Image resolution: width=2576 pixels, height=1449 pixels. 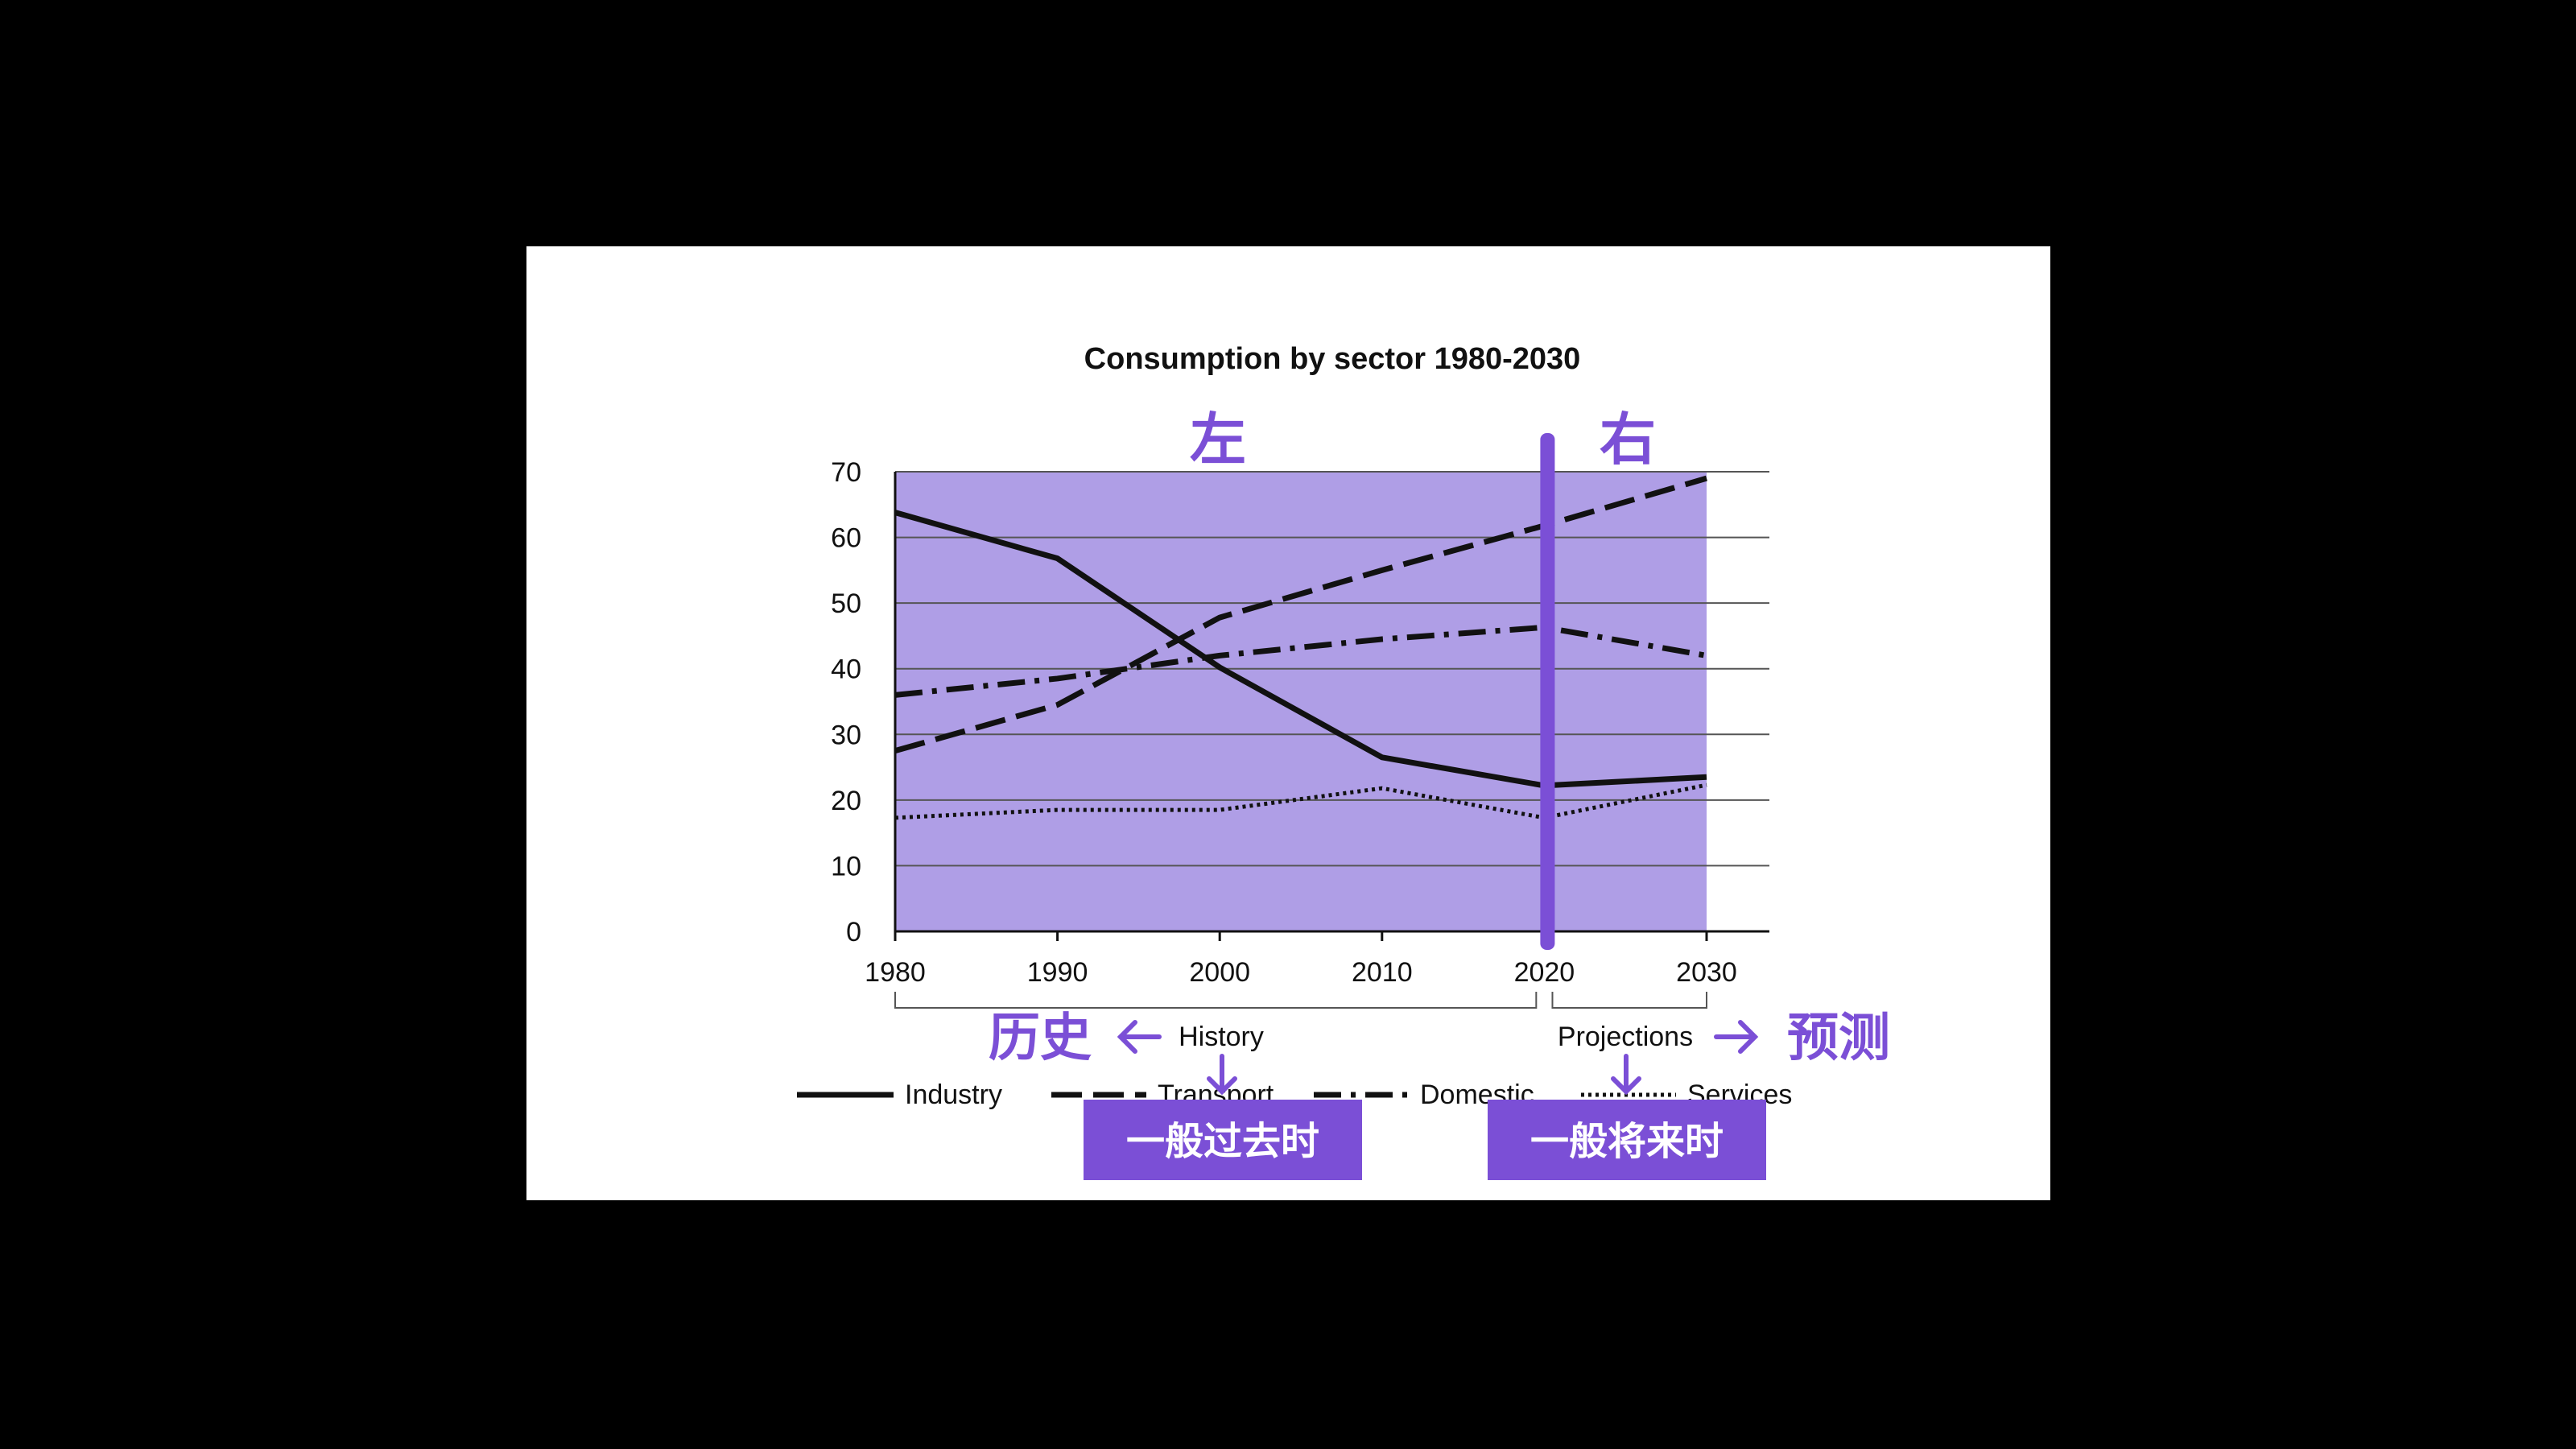 What do you see at coordinates (853, 932) in the screenshot?
I see `y-tick-label: 0` at bounding box center [853, 932].